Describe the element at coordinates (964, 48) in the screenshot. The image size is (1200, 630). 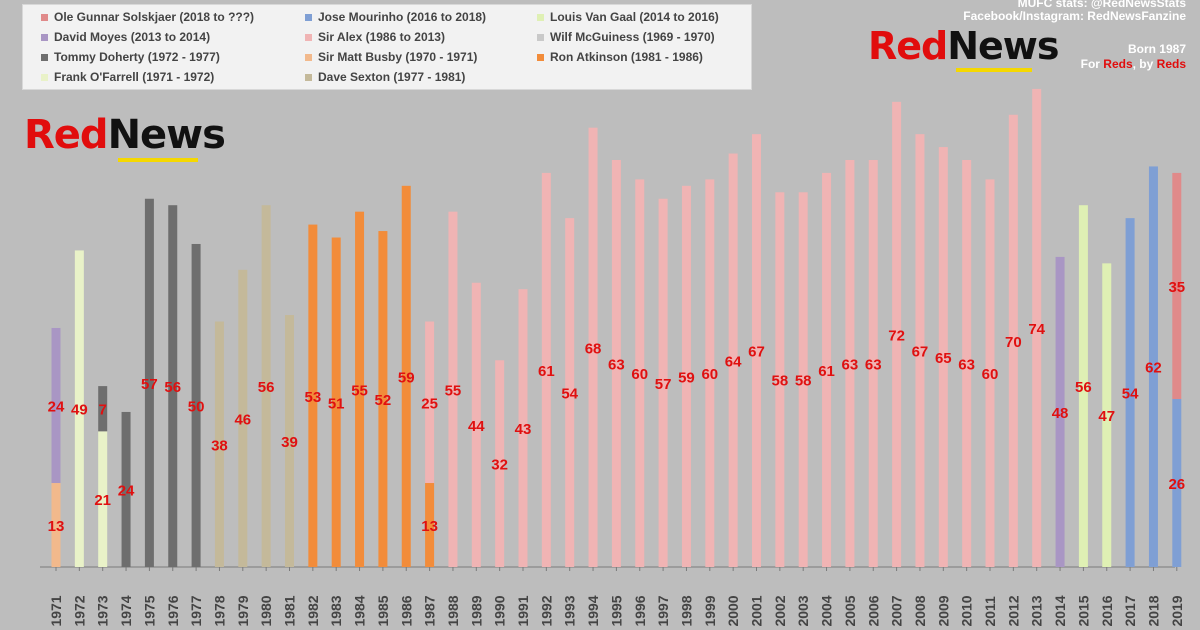
I see `logo-top-right: RedNews` at that location.